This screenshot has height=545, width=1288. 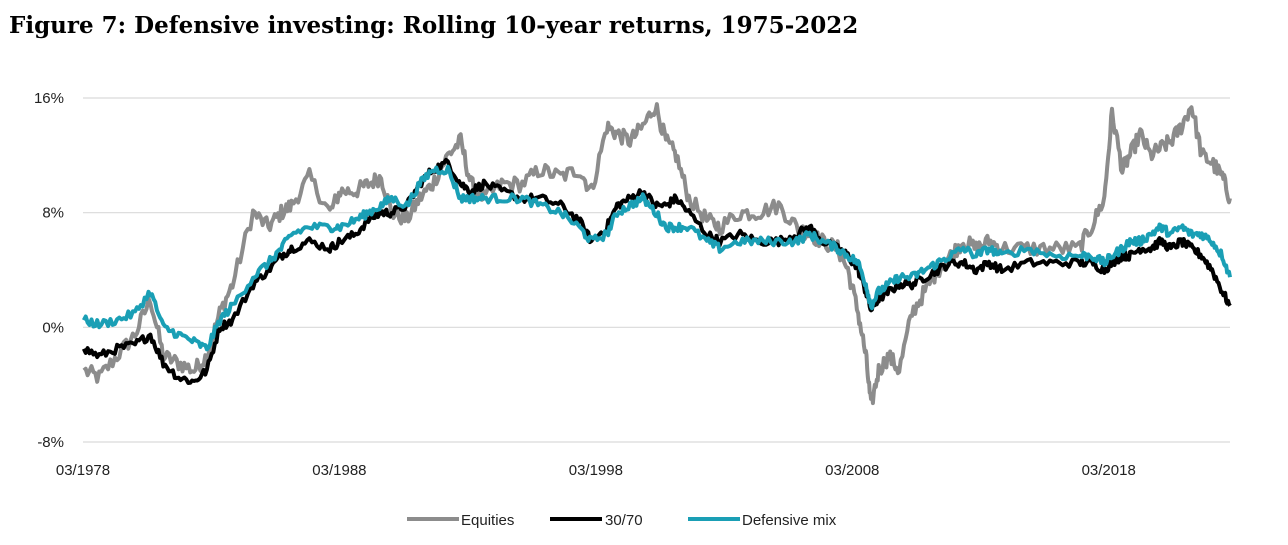 I want to click on x-tick-label: 03/2008, so click(x=852, y=470).